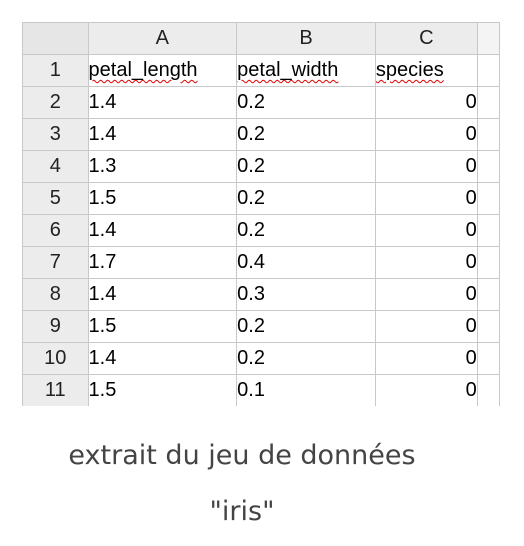 Image resolution: width=524 pixels, height=546 pixels. What do you see at coordinates (426, 38) in the screenshot?
I see `column-header-c: C` at bounding box center [426, 38].